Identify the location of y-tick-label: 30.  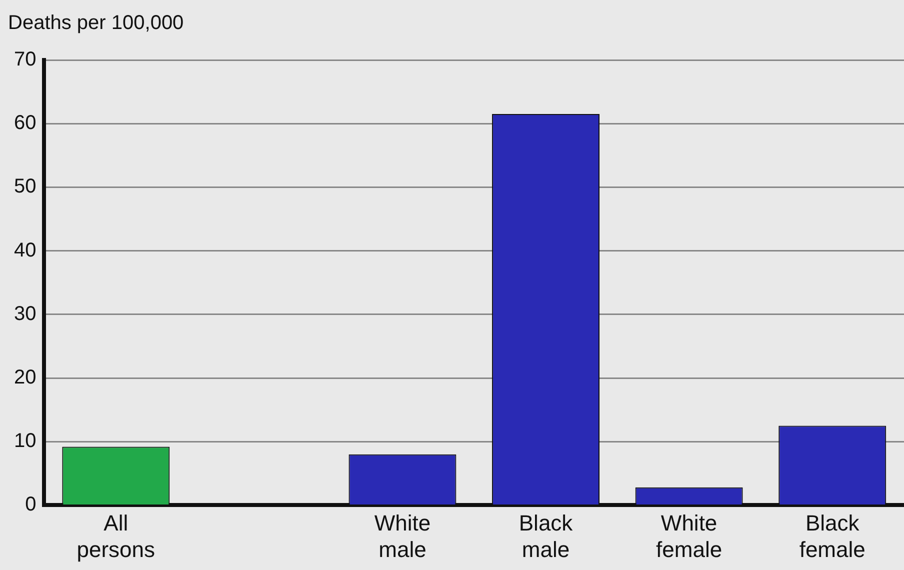
(25, 313).